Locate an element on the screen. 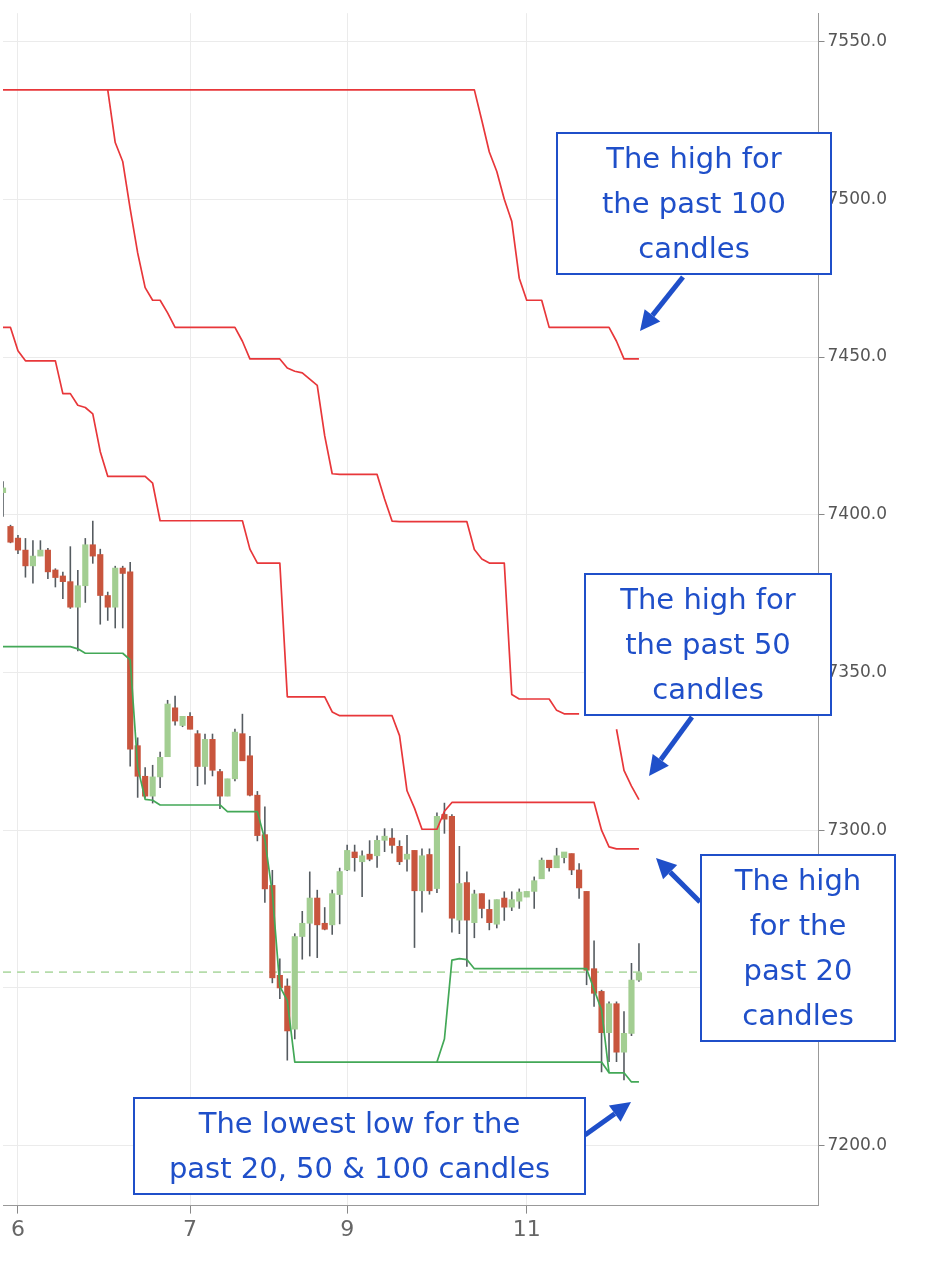 The height and width of the screenshot is (1270, 928). x-tick-label: 6 is located at coordinates (17, 1228).